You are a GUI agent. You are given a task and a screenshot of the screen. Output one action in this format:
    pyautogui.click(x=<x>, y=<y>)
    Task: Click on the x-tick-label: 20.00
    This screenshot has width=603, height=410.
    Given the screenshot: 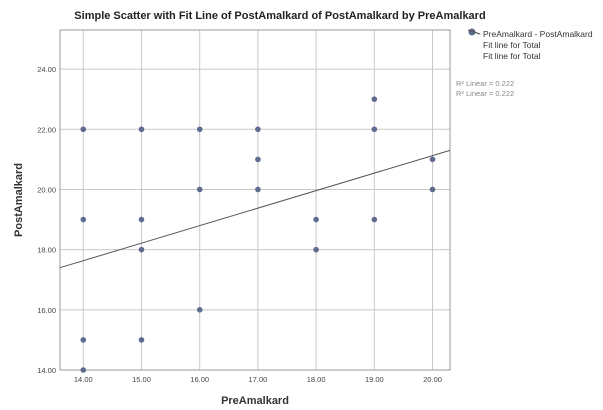 What is the action you would take?
    pyautogui.click(x=432, y=379)
    